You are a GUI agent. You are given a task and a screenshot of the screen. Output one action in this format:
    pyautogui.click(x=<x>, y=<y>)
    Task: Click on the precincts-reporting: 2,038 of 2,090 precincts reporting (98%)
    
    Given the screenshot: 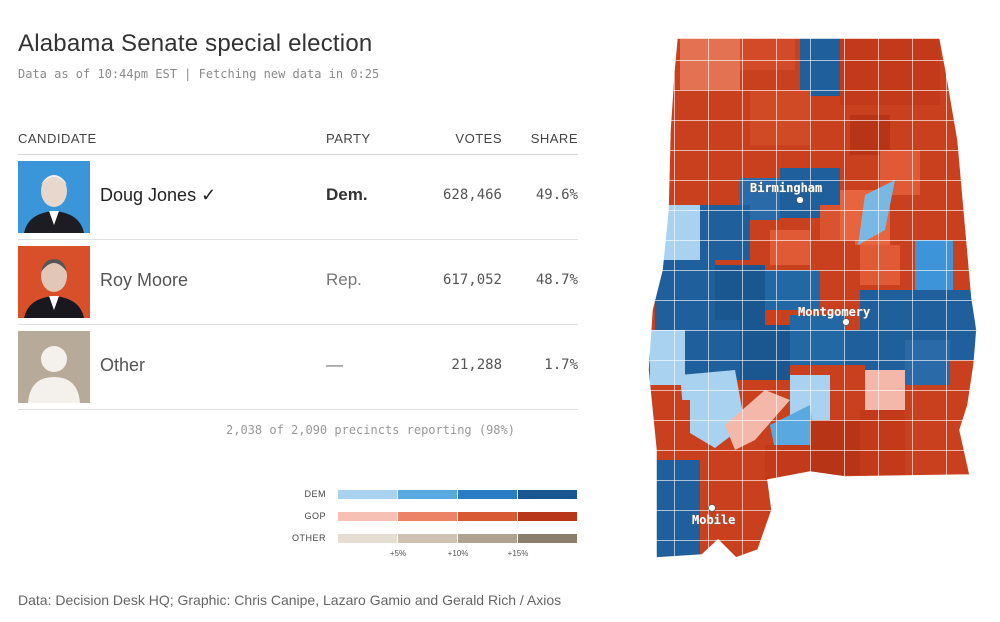 What is the action you would take?
    pyautogui.click(x=370, y=430)
    